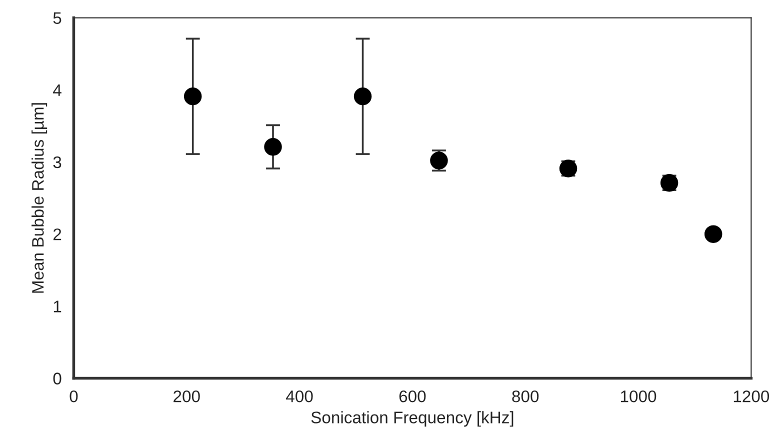 The image size is (776, 445). What do you see at coordinates (299, 396) in the screenshot?
I see `x-tick-label: 400` at bounding box center [299, 396].